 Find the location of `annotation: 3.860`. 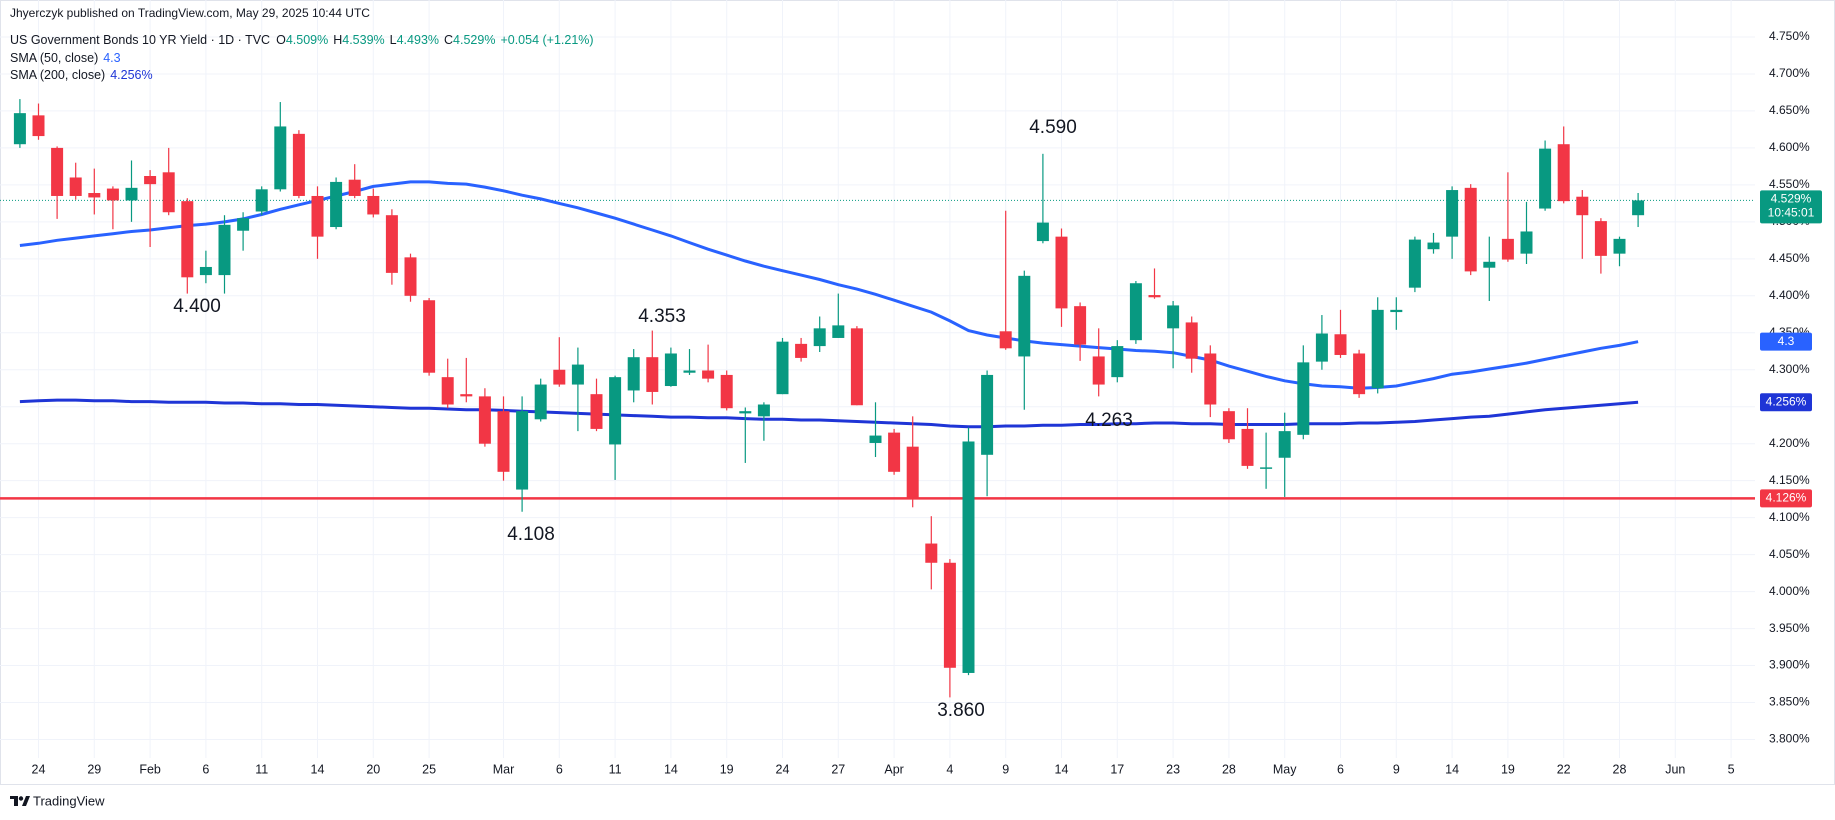

annotation: 3.860 is located at coordinates (961, 710).